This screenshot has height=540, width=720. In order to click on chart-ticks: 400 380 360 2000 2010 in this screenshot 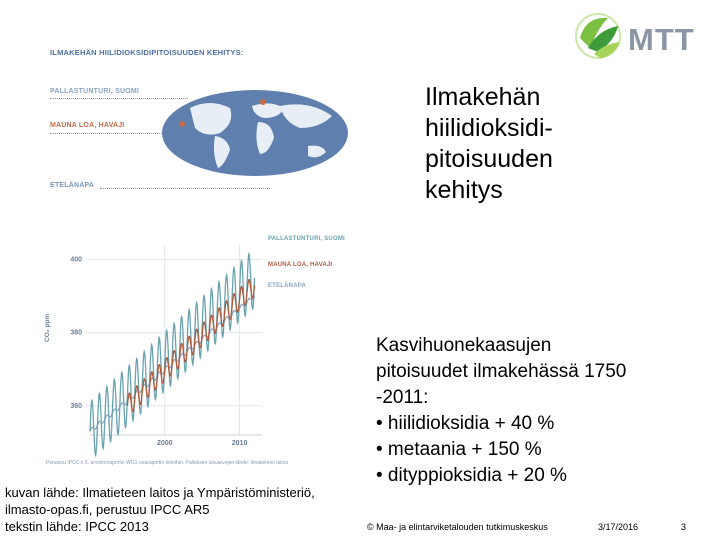, I will do `click(158, 352)`.